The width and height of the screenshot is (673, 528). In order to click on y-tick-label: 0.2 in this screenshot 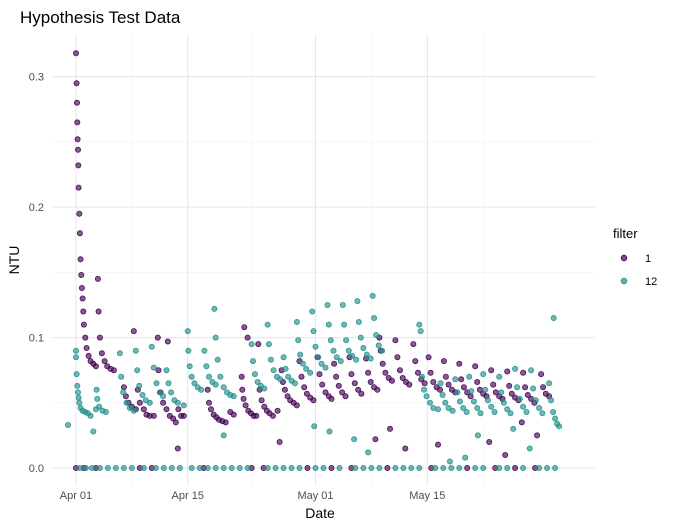, I will do `click(36, 208)`.